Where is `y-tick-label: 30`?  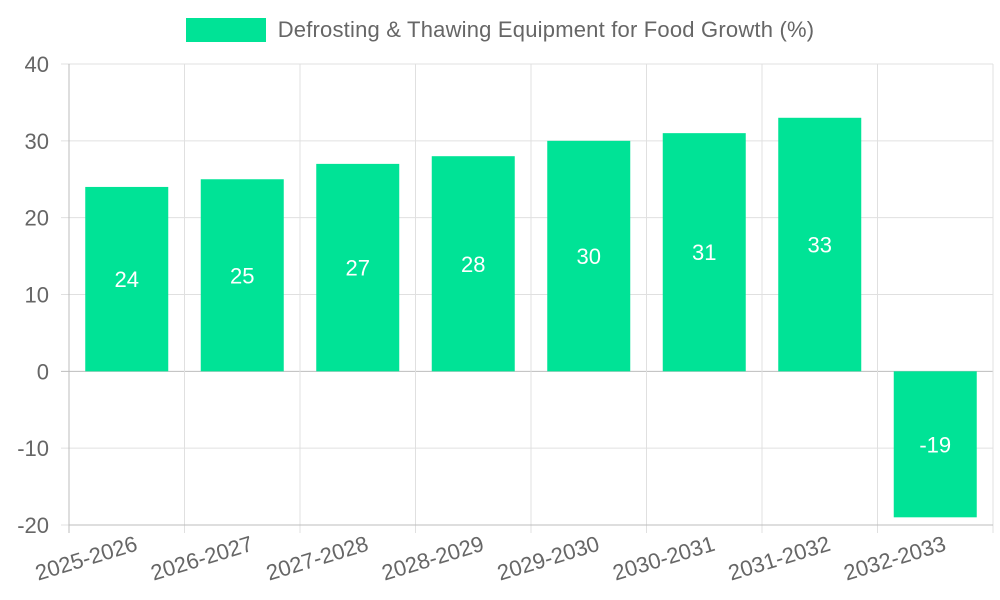
y-tick-label: 30 is located at coordinates (37, 141).